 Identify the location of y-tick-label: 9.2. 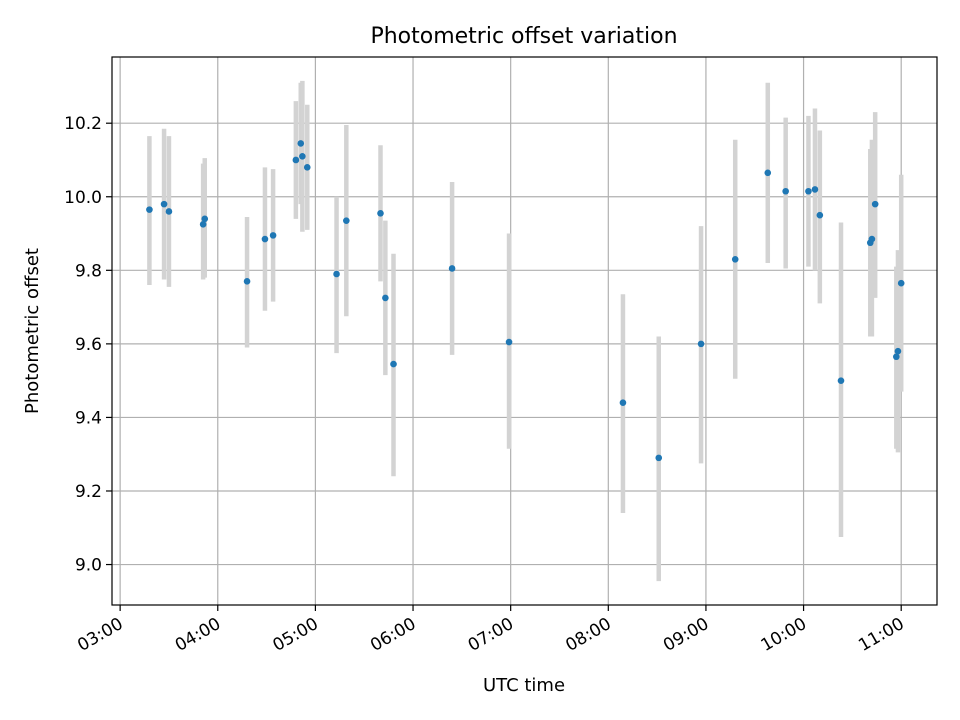
(88, 492).